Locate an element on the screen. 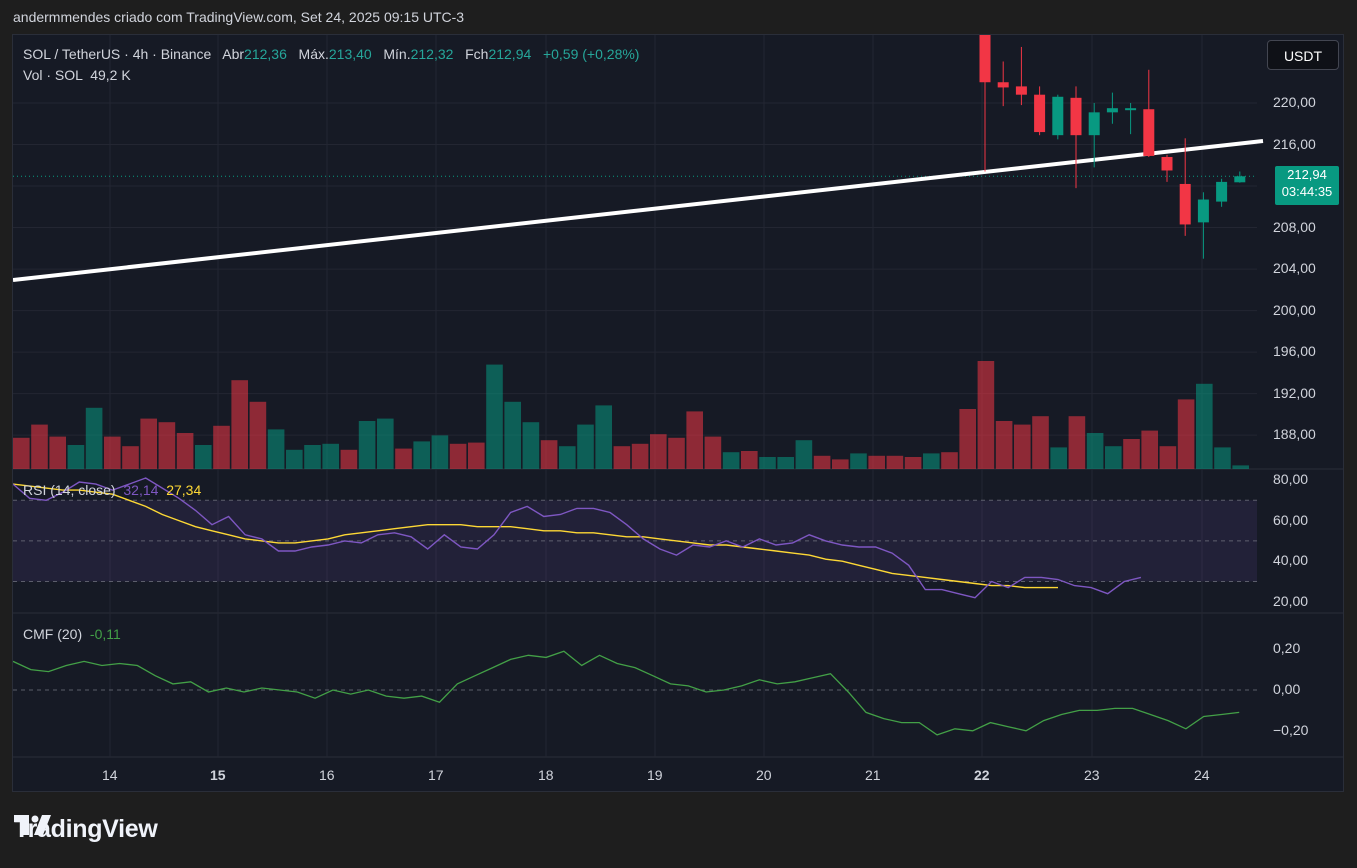 The image size is (1357, 868). cmf-legend: CMF (20) -0,11 is located at coordinates (72, 634).